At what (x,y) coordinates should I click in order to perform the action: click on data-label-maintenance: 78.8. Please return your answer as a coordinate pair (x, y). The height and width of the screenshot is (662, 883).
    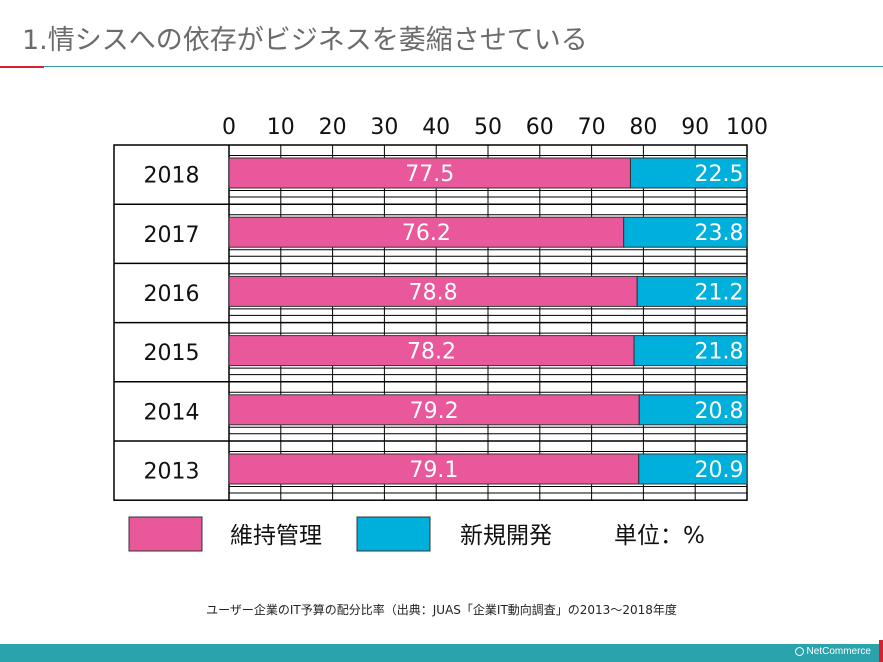
    Looking at the image, I should click on (433, 292).